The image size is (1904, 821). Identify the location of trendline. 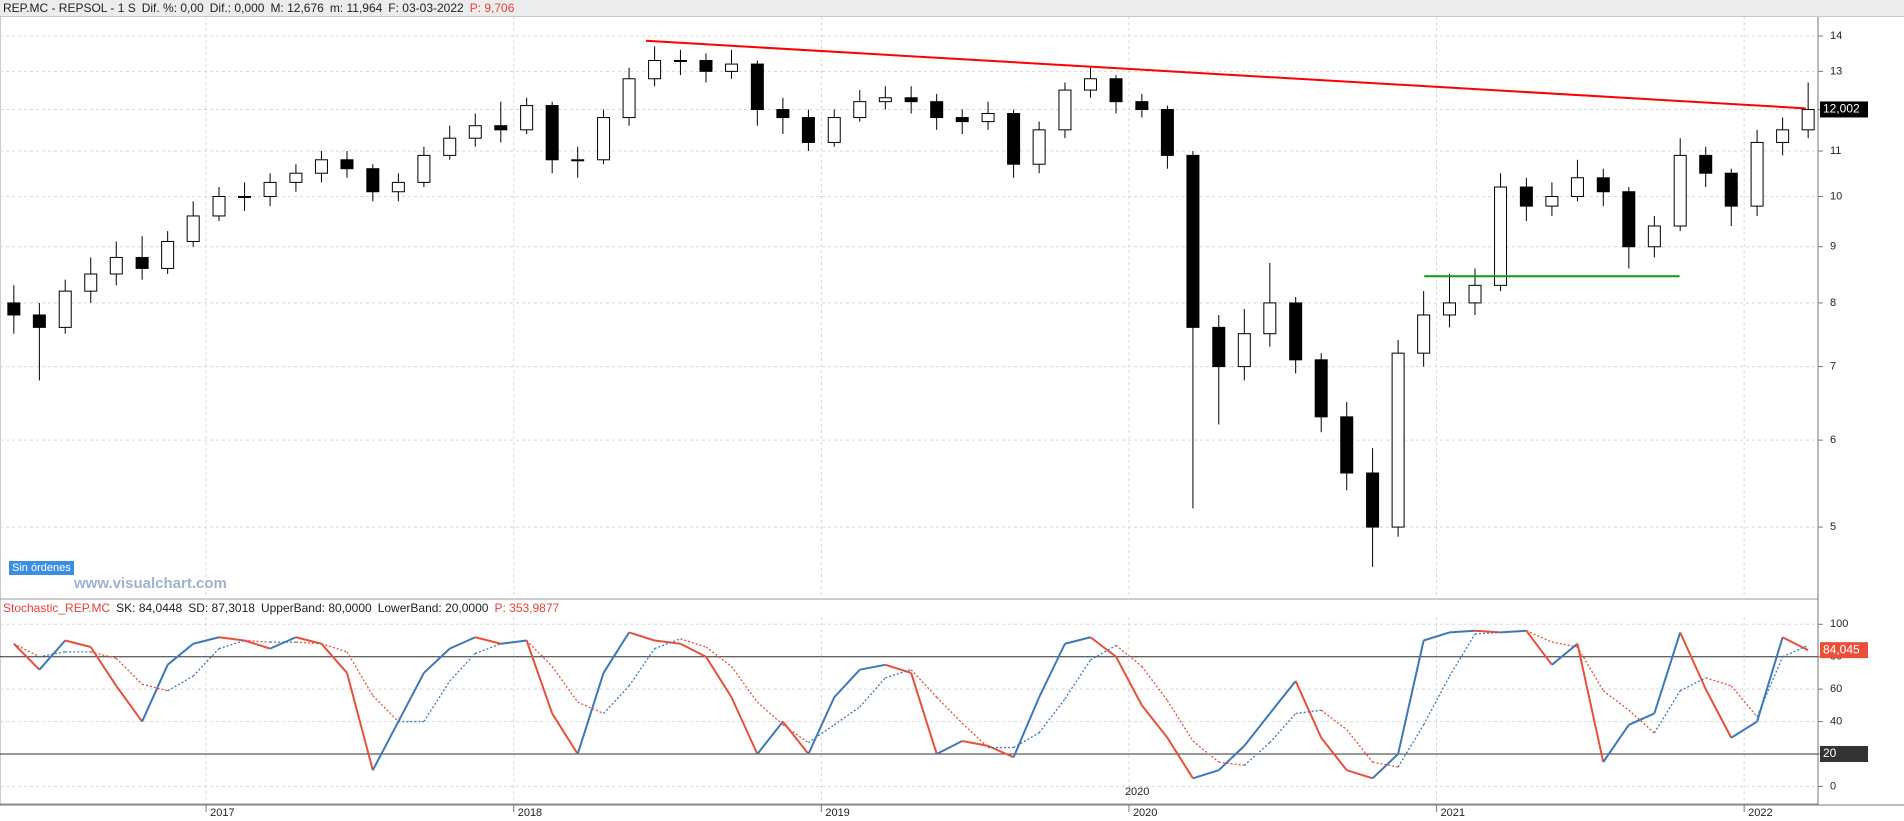
(1225, 74).